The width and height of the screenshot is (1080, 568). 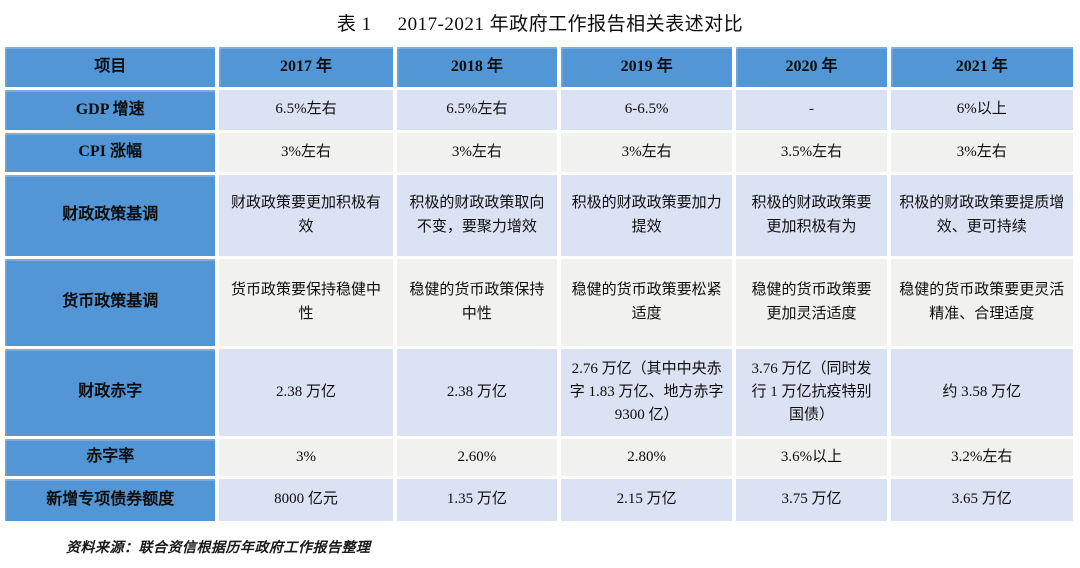 I want to click on cell-fiscal-policy-2017: 财政政策要更加积极有效, so click(x=306, y=215).